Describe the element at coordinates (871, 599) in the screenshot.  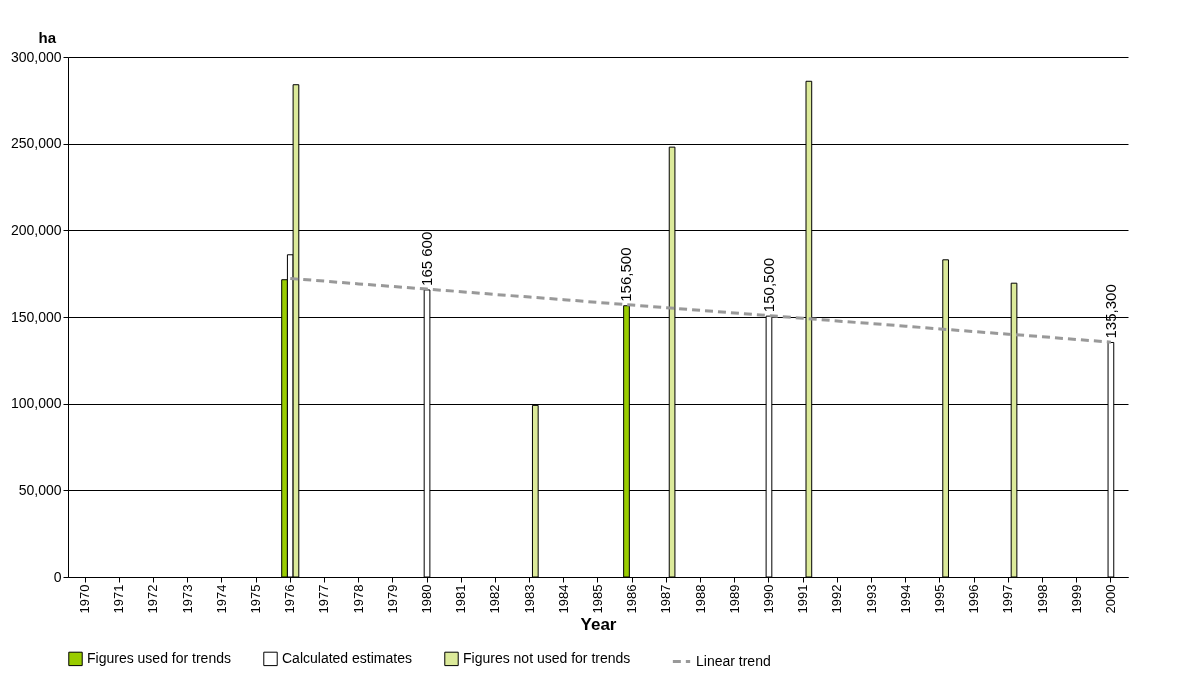
I see `x-tick-label: 1993` at that location.